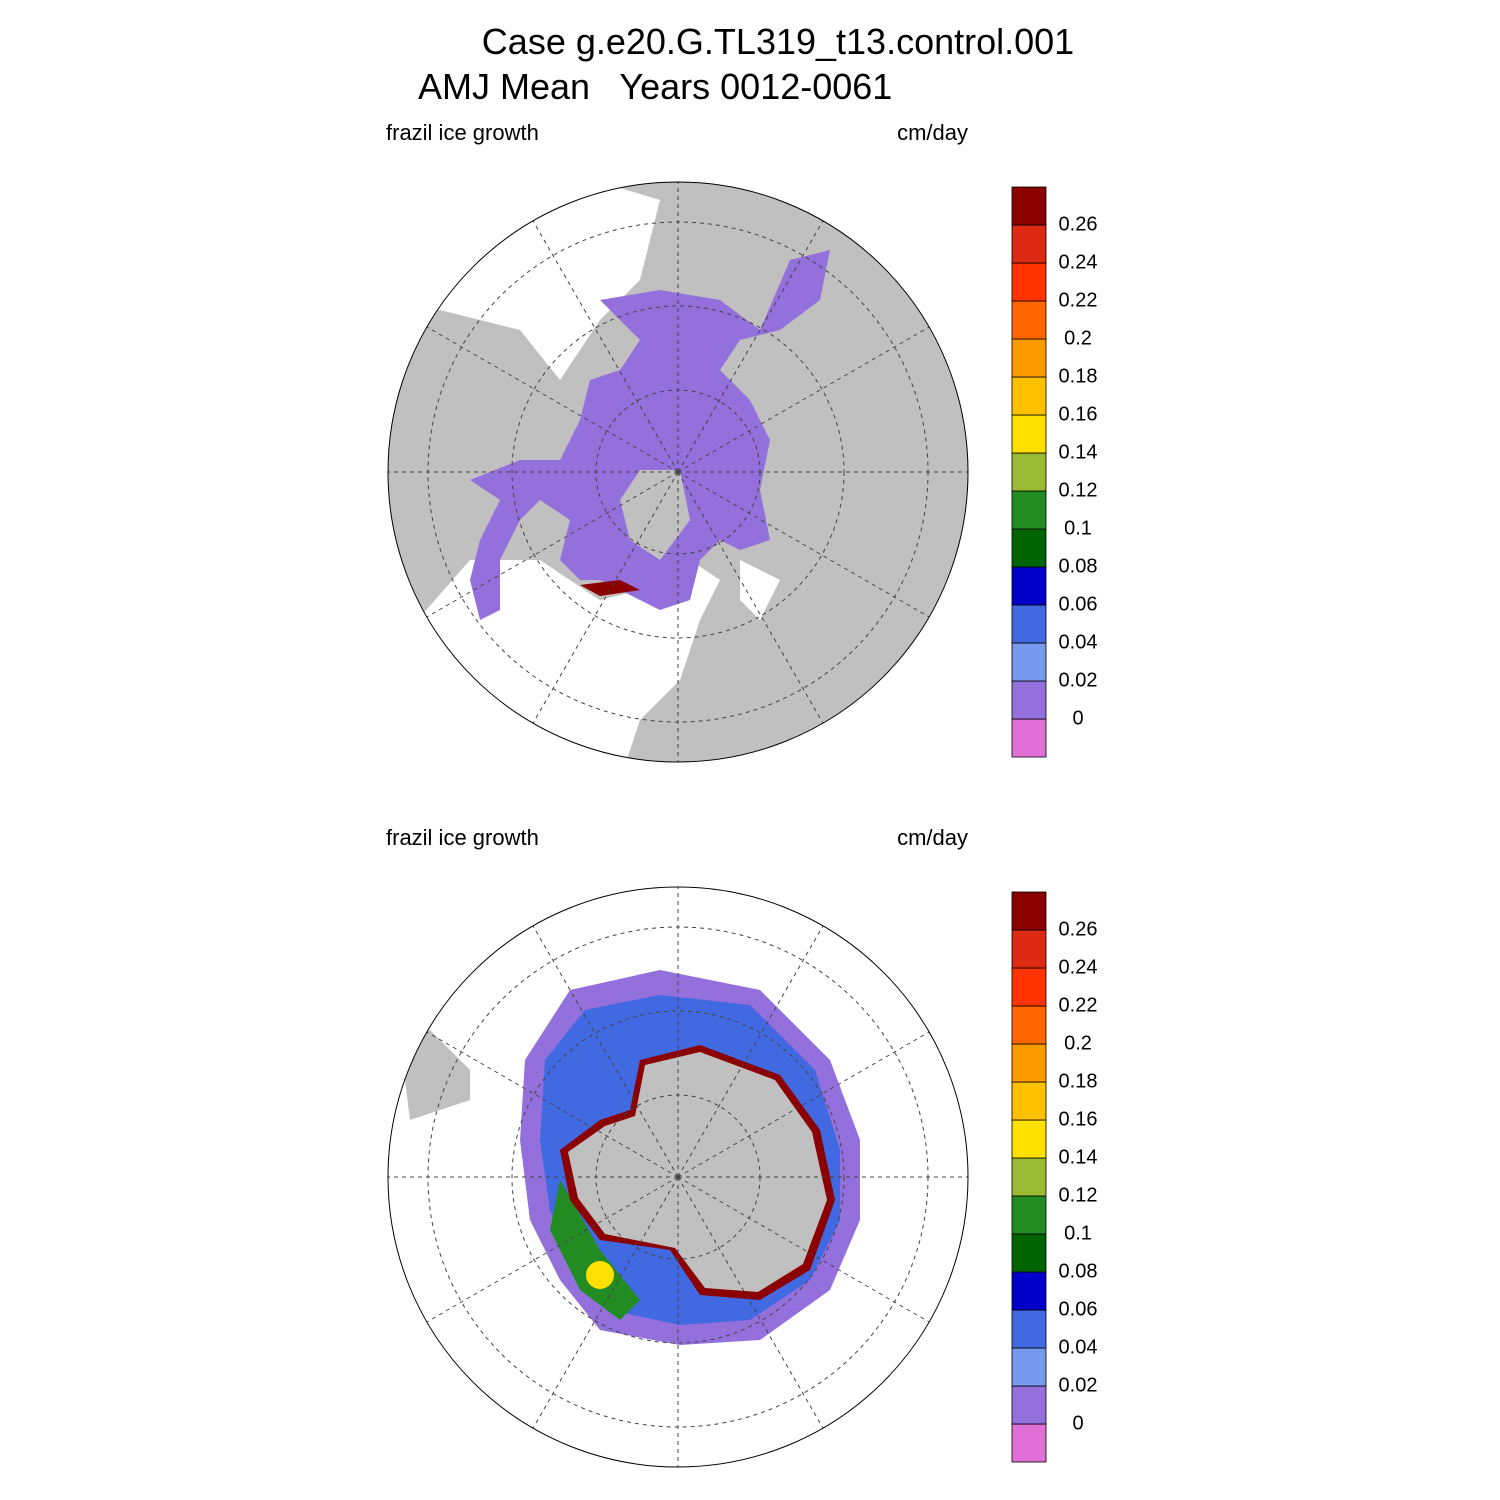  Describe the element at coordinates (778, 41) in the screenshot. I see `title-line-1: Case g.e20.G.TL319_t13.control.001` at that location.